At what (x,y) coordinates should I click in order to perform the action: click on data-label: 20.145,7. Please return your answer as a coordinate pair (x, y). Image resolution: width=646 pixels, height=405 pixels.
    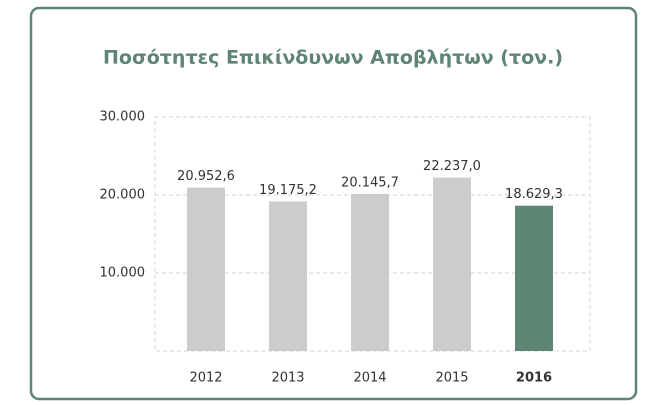
    Looking at the image, I should click on (370, 182).